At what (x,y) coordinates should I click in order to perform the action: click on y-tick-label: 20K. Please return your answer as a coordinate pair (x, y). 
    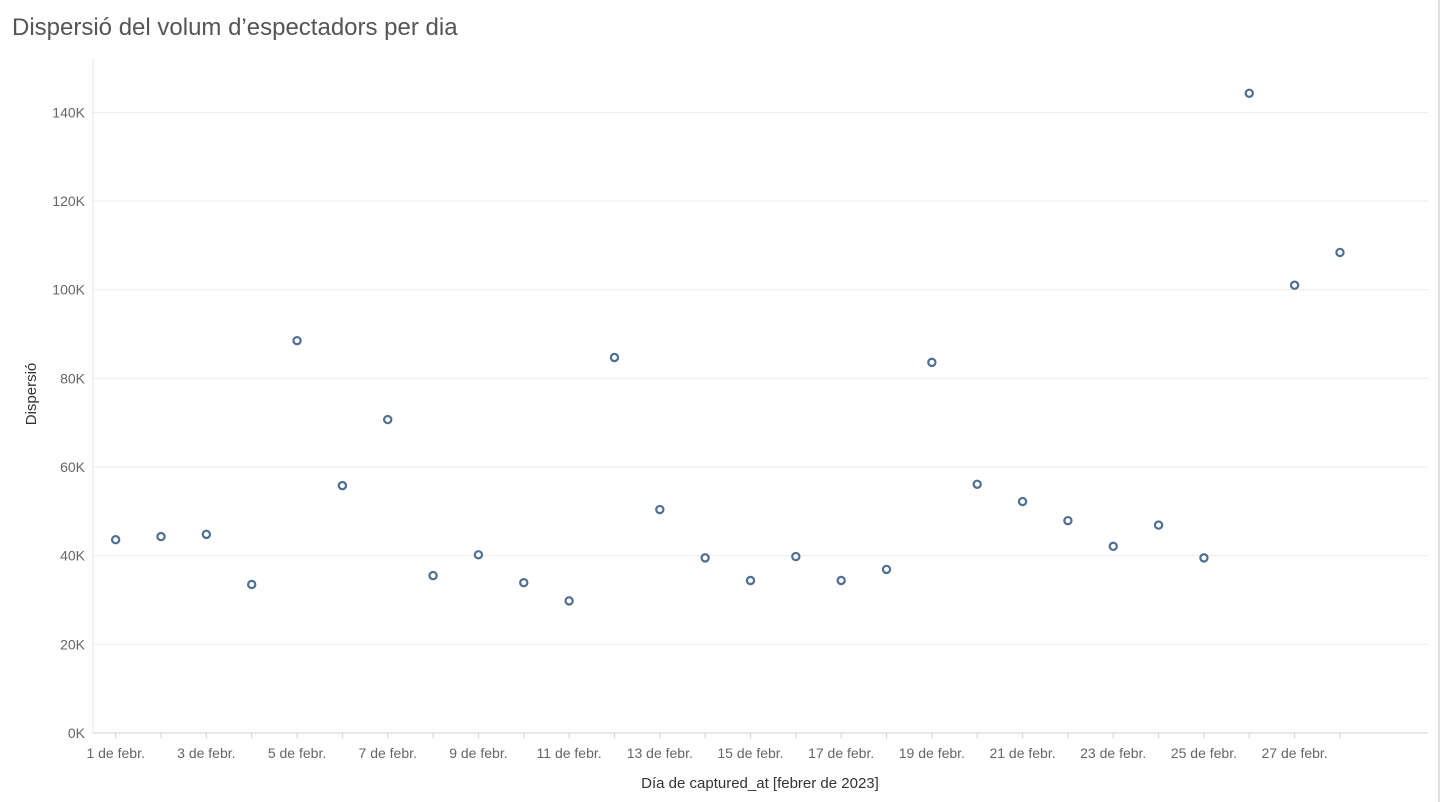
    Looking at the image, I should click on (73, 644).